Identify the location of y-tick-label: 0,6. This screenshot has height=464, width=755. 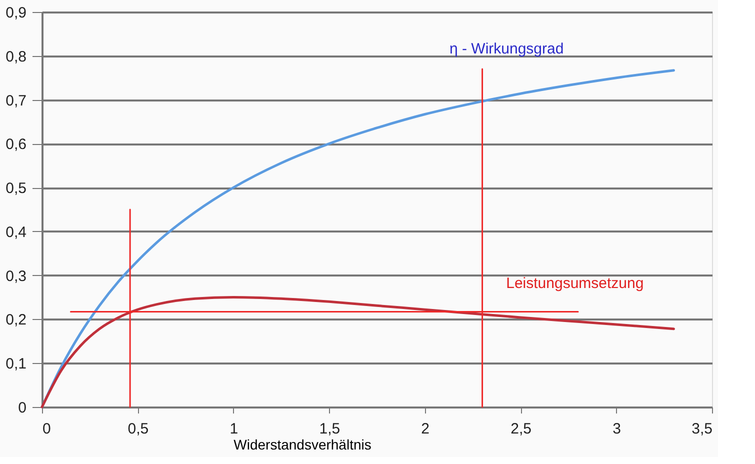
(16, 145).